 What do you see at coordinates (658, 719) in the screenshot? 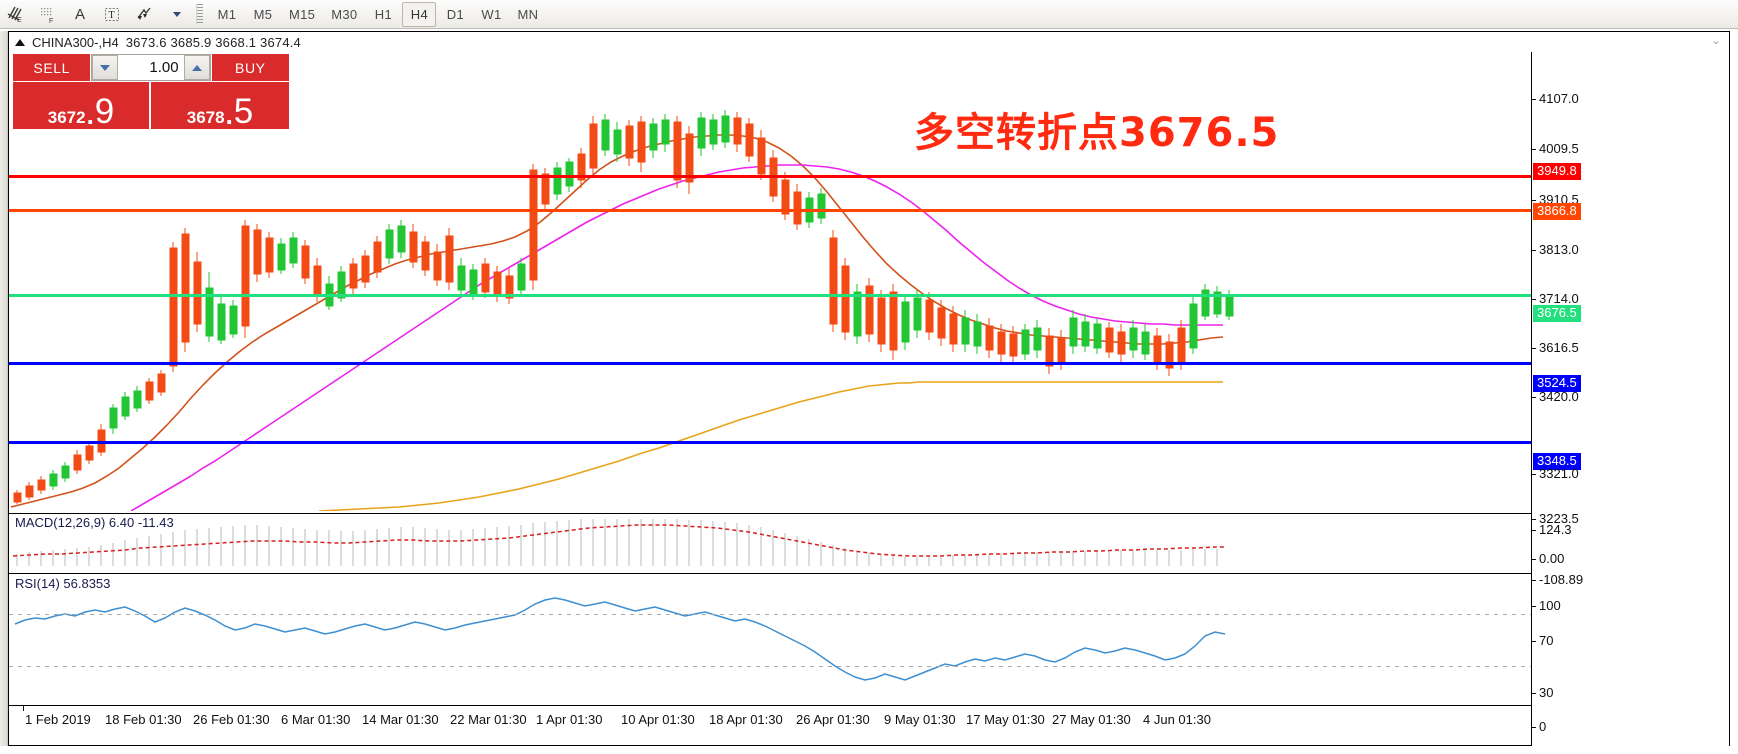
I see `time-label-7: 10 Apr 01:30` at bounding box center [658, 719].